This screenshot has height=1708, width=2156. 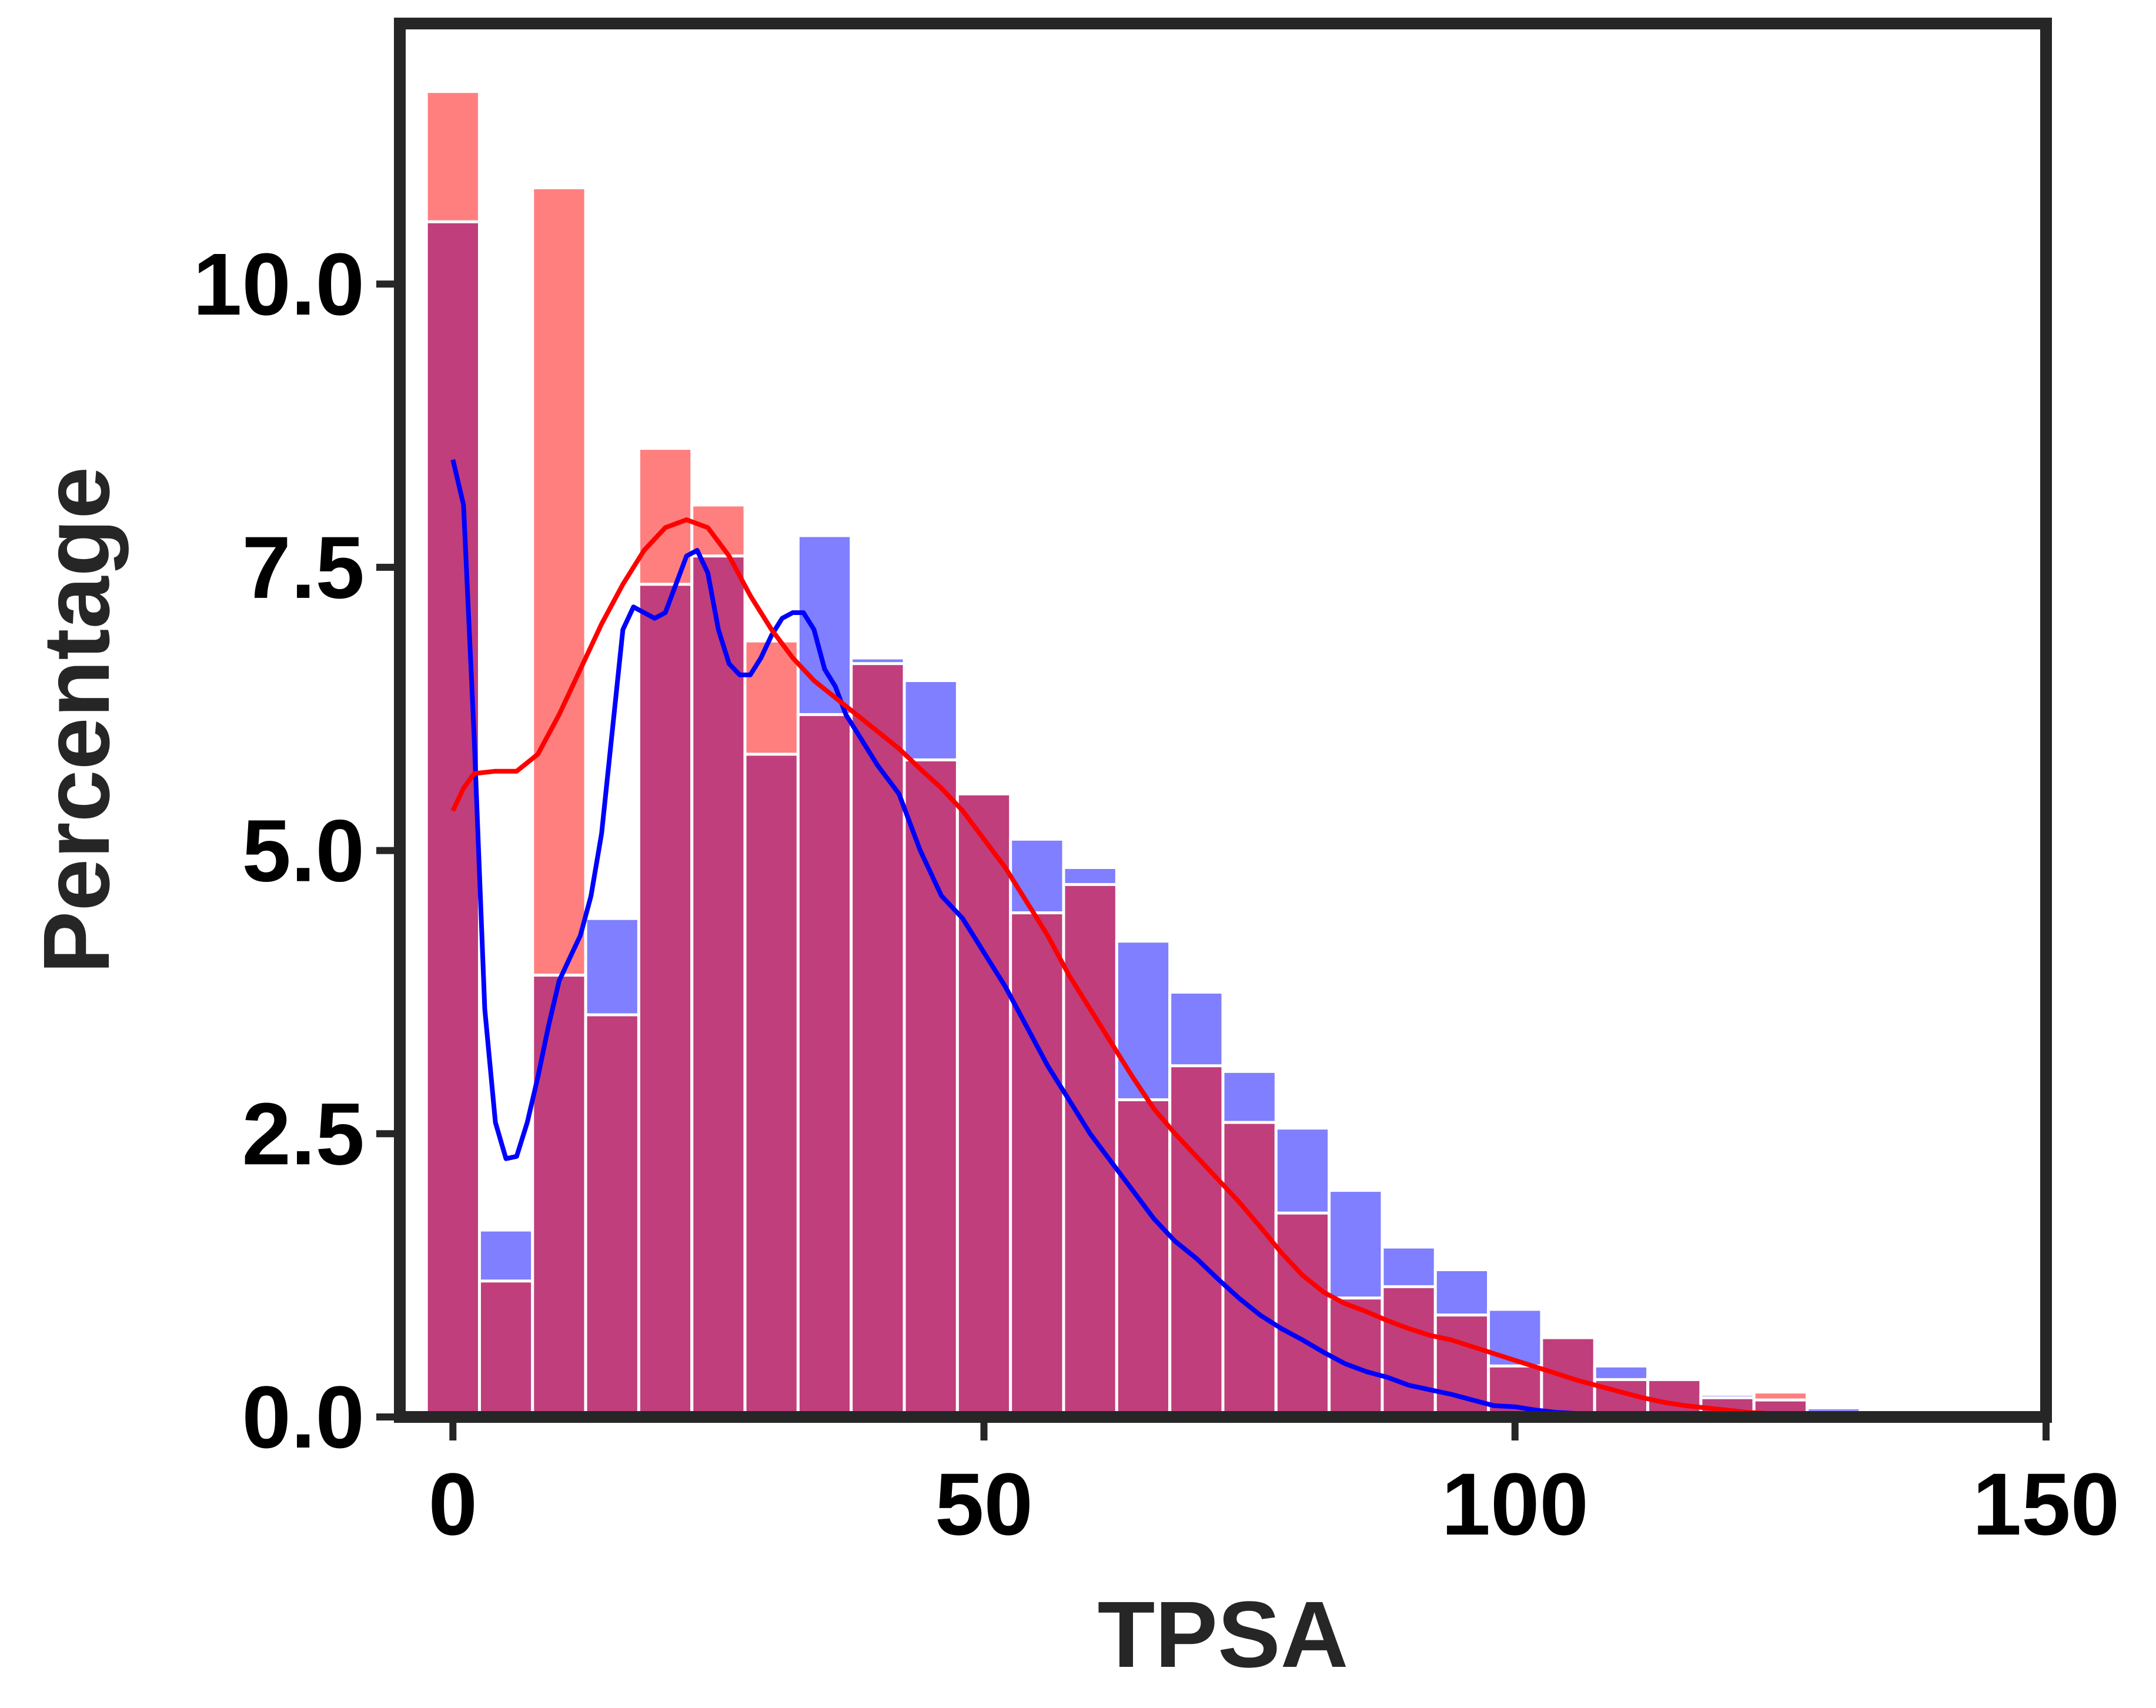 What do you see at coordinates (279, 284) in the screenshot?
I see `y-tick-label-4: 10.0` at bounding box center [279, 284].